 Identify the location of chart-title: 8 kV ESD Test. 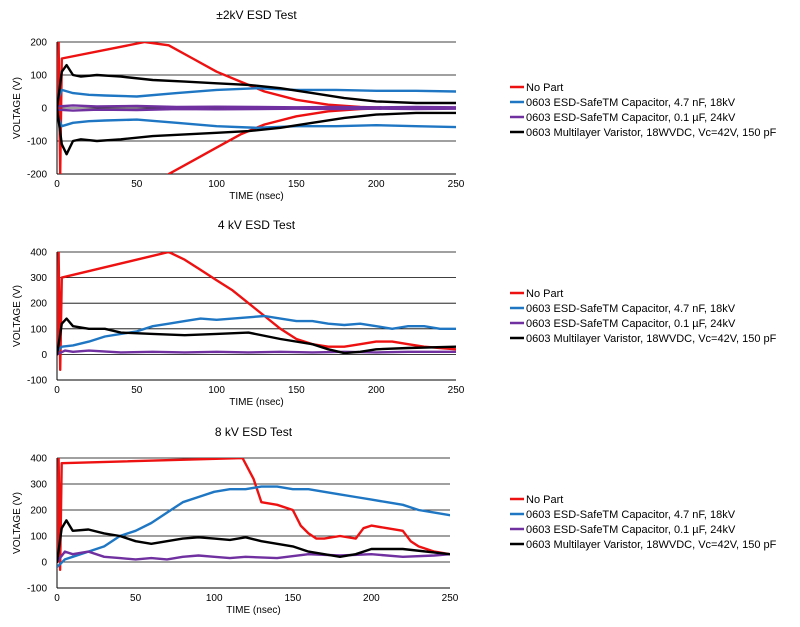
(254, 432).